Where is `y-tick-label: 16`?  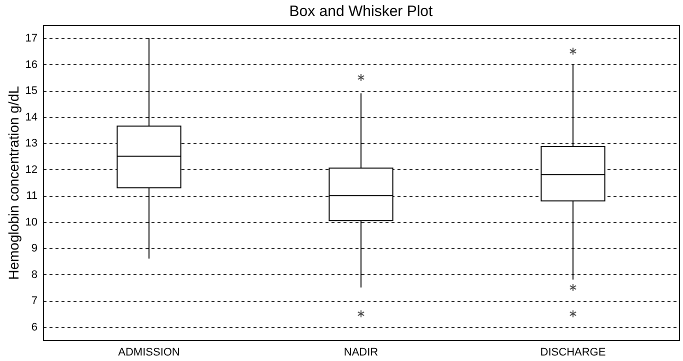
y-tick-label: 16 is located at coordinates (31, 64).